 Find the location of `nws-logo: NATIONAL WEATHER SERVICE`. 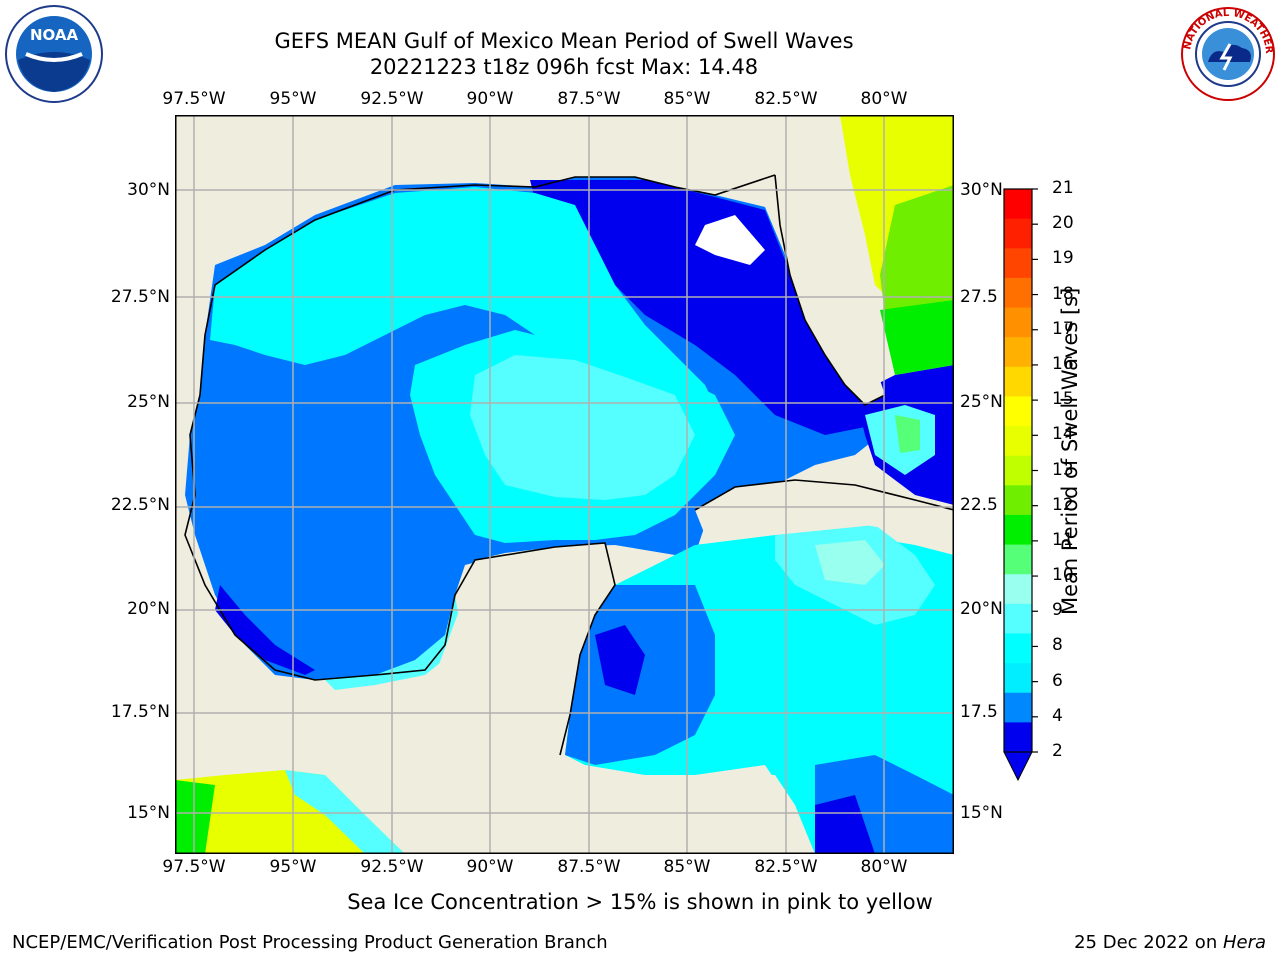

nws-logo: NATIONAL WEATHER SERVICE is located at coordinates (1226, 52).